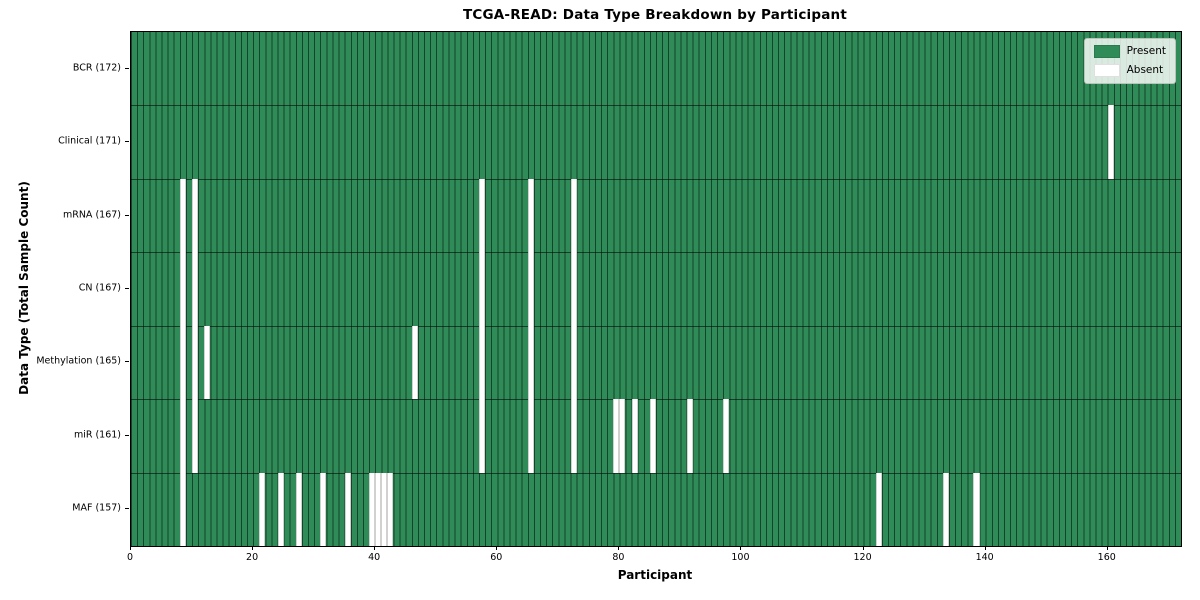  I want to click on legend-swatch-present, so click(1106, 51).